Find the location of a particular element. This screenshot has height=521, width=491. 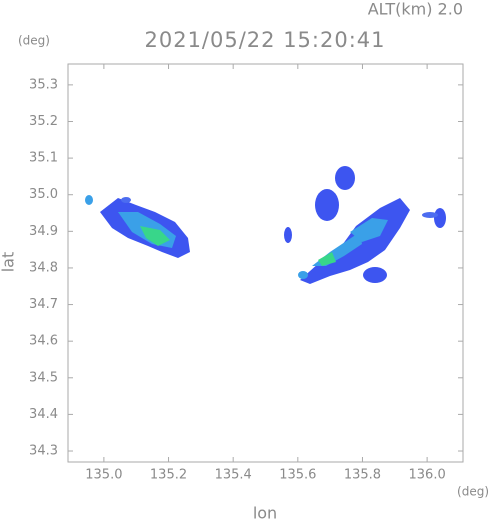

x-axis-label: lon is located at coordinates (265, 512).